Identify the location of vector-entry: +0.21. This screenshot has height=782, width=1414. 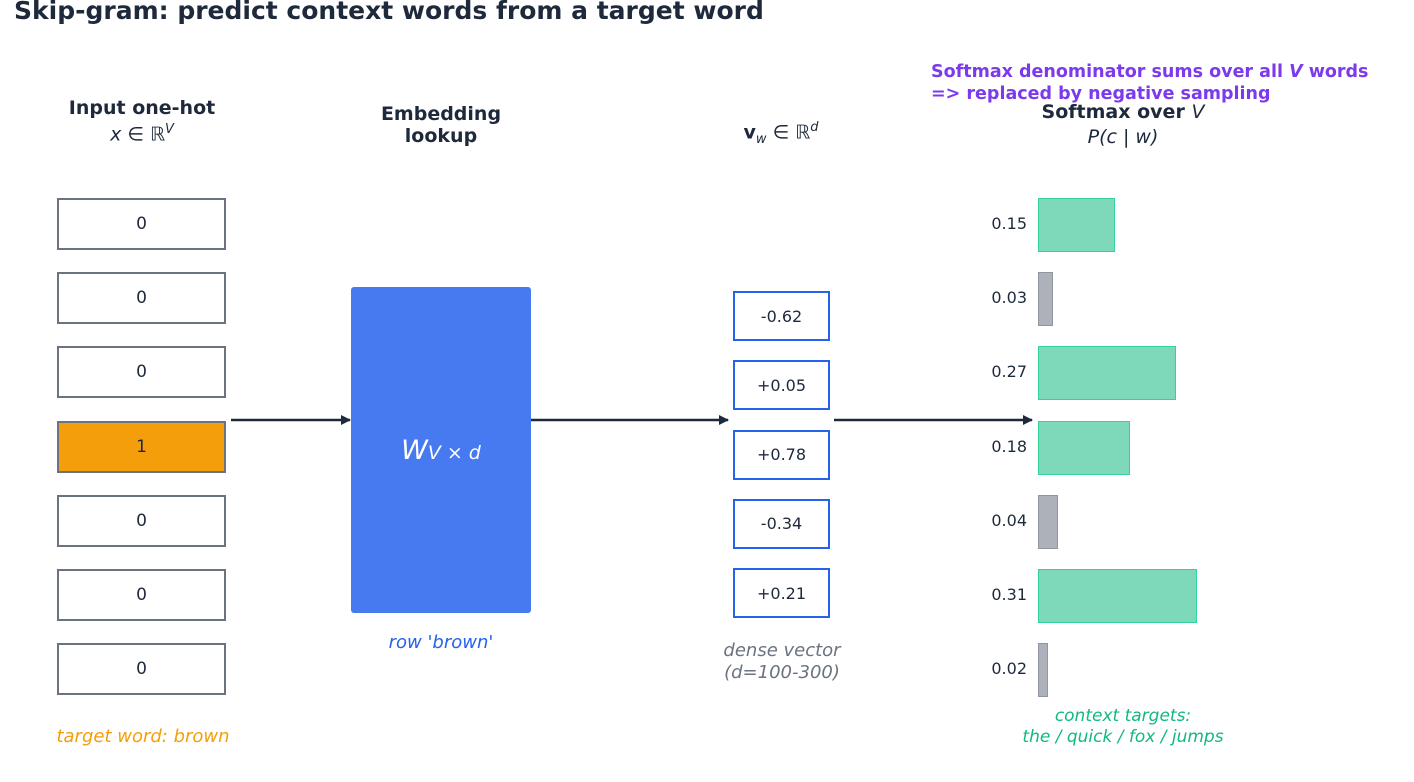
(781, 593).